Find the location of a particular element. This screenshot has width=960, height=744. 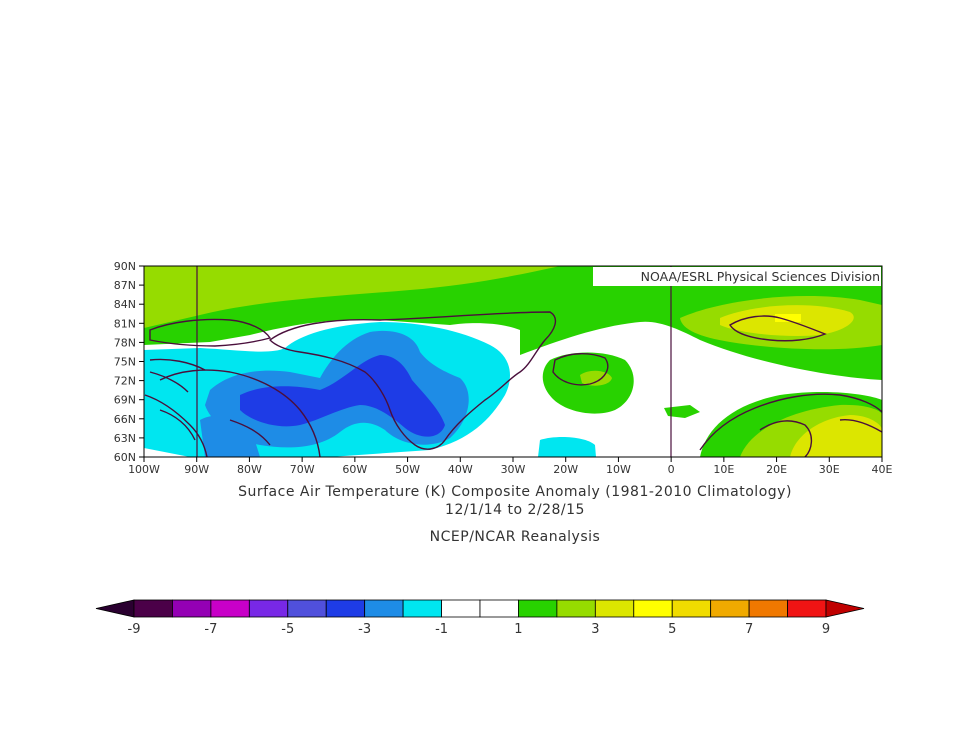

colorbar-label: 7 is located at coordinates (749, 629).